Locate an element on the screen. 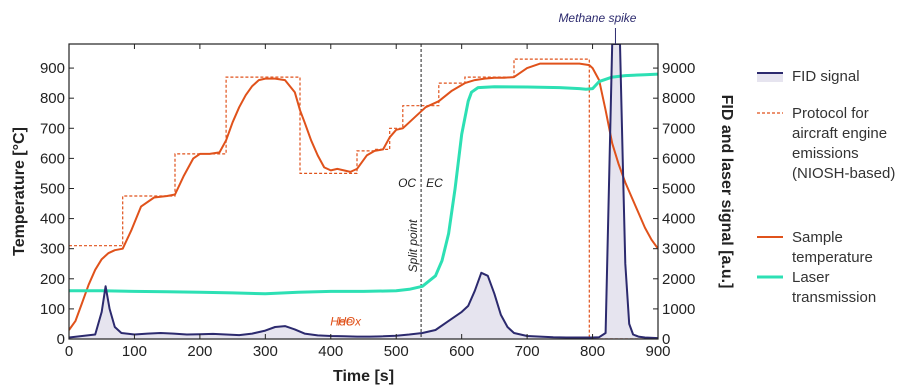 The height and width of the screenshot is (386, 919). x-tick-label: 200 is located at coordinates (199, 351).